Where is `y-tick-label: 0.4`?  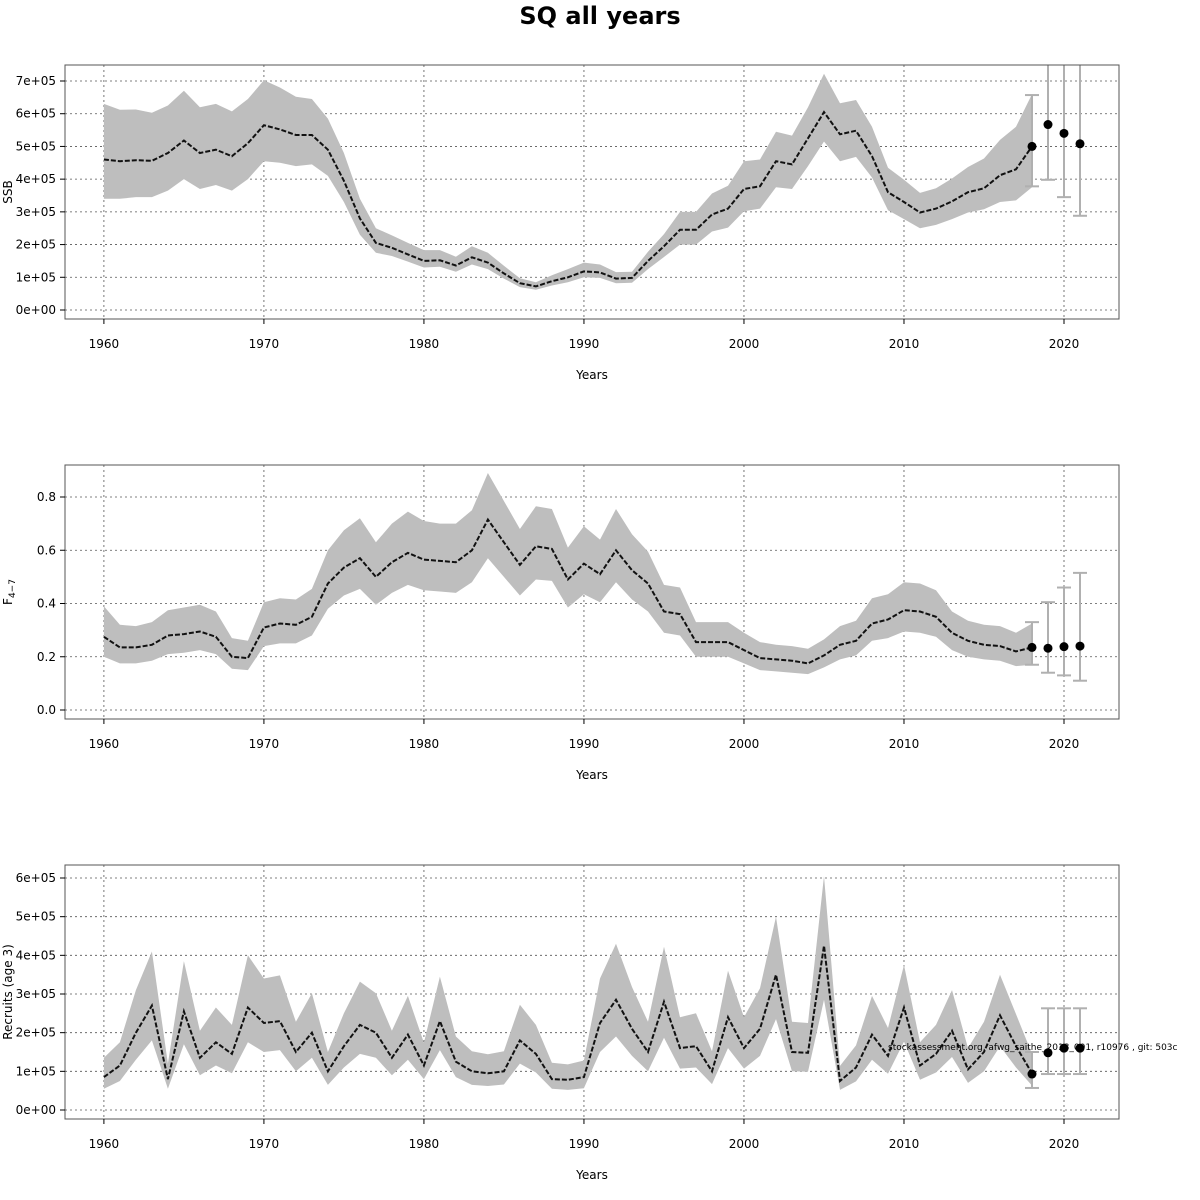 y-tick-label: 0.4 is located at coordinates (46, 604).